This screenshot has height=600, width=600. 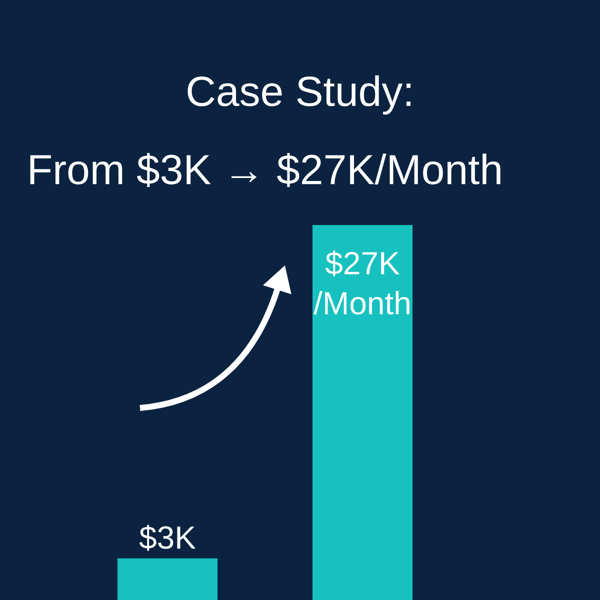 I want to click on data-label: $27K /Month, so click(x=362, y=282).